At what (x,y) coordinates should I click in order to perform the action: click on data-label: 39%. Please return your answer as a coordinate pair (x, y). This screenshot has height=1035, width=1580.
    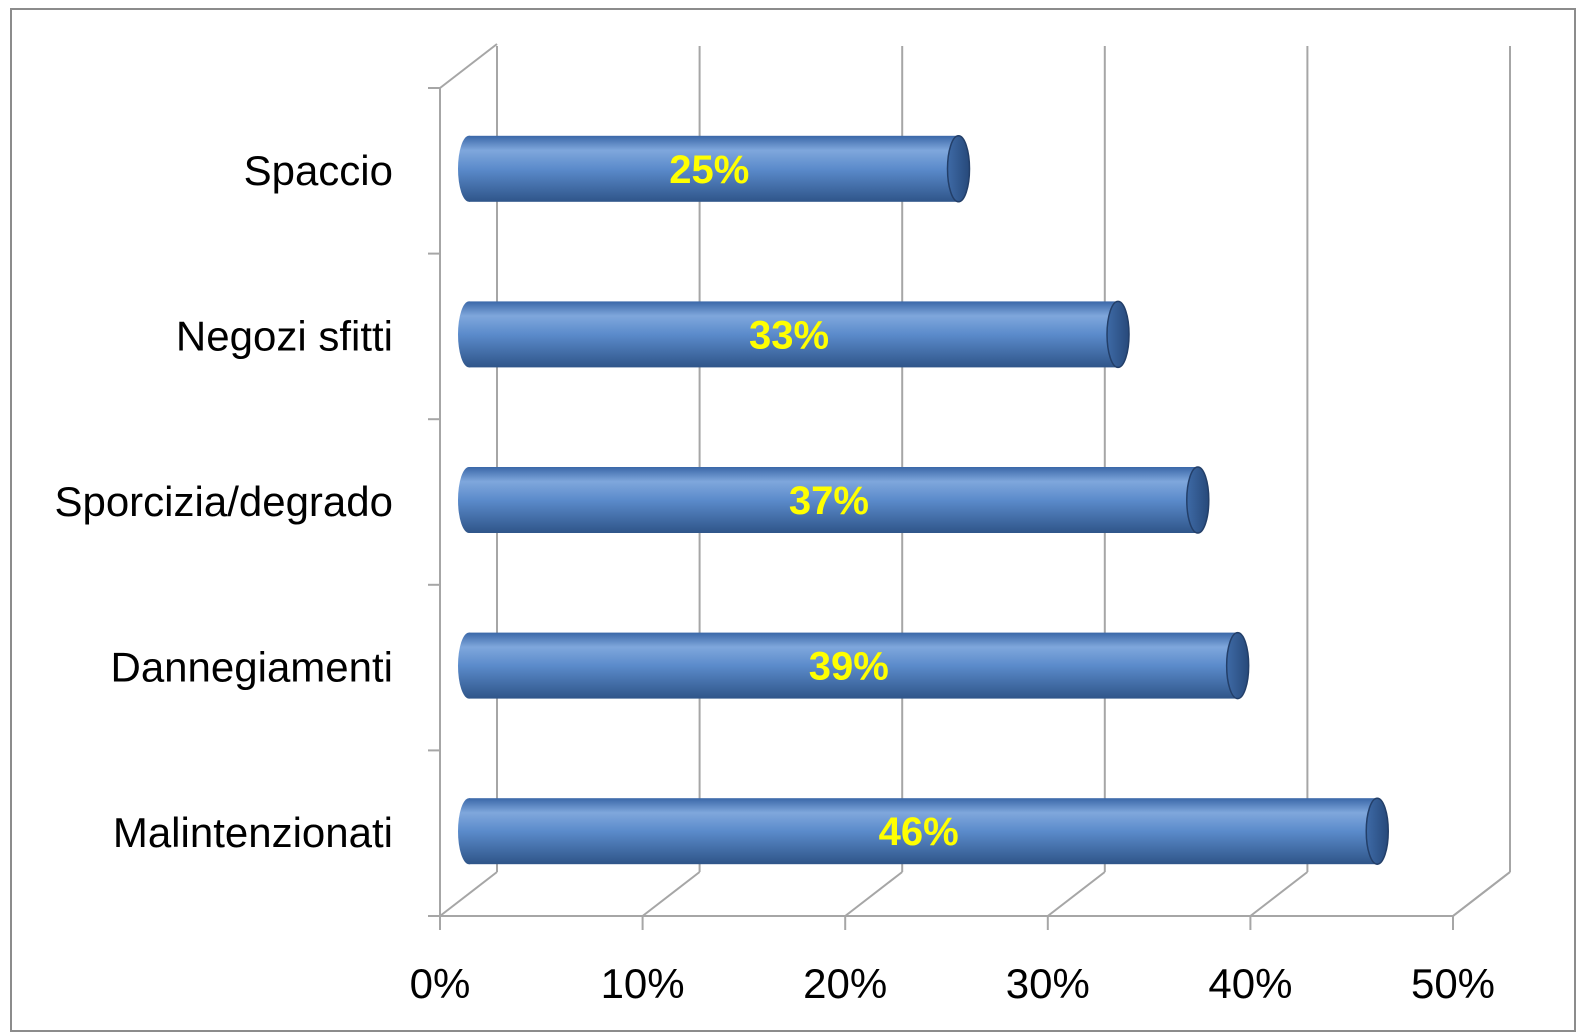
    Looking at the image, I should click on (849, 667).